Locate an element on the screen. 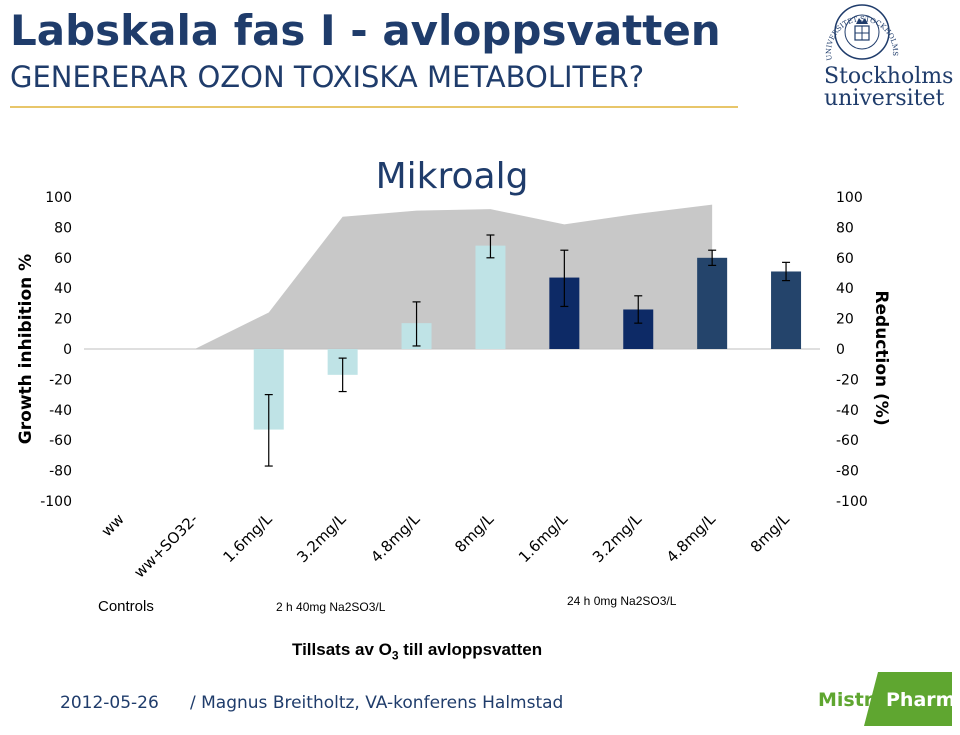 The width and height of the screenshot is (960, 735). left-tick-label: 20 is located at coordinates (63, 320).